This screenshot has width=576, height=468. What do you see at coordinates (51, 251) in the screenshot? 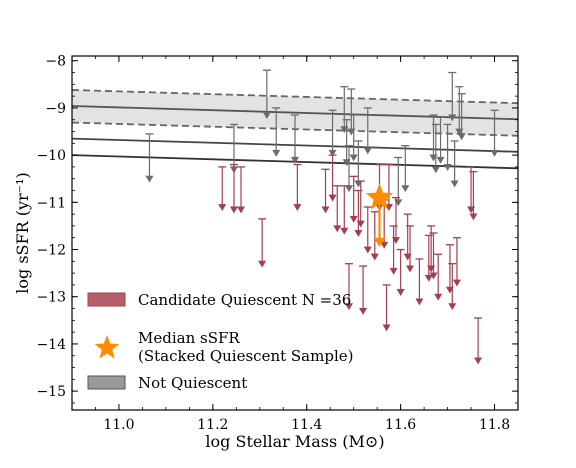
I see `y-tick-label: −12` at bounding box center [51, 251].